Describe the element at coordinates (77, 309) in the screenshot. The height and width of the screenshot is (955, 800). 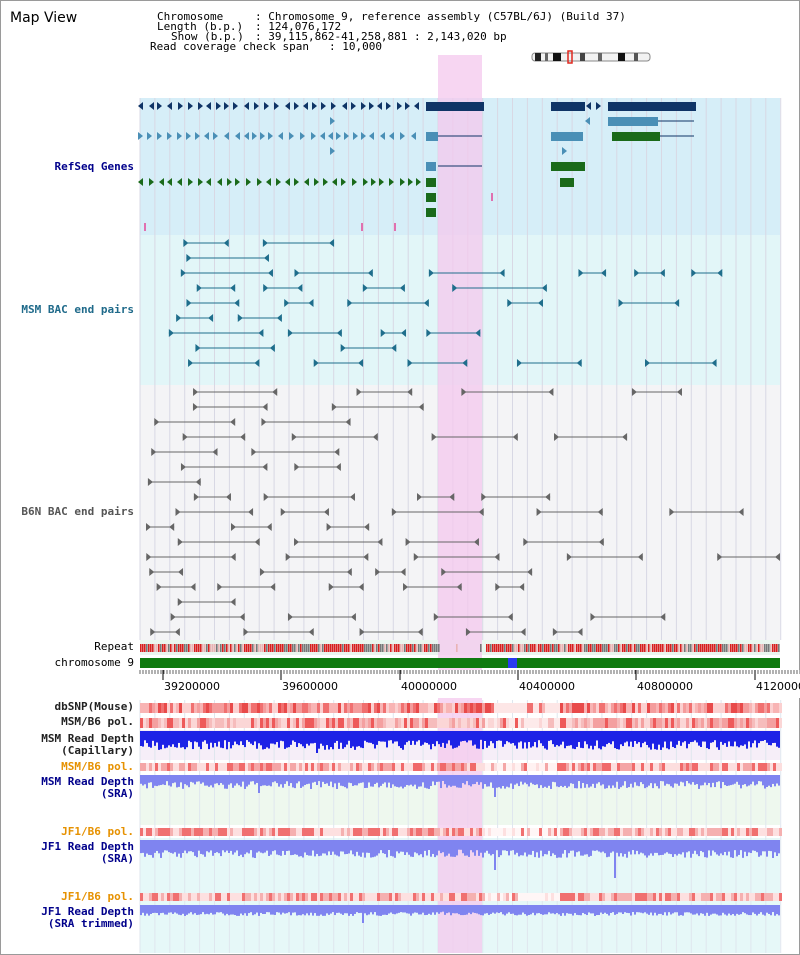
I see `track-label-msm-bac: MSM BAC end pairs` at that location.